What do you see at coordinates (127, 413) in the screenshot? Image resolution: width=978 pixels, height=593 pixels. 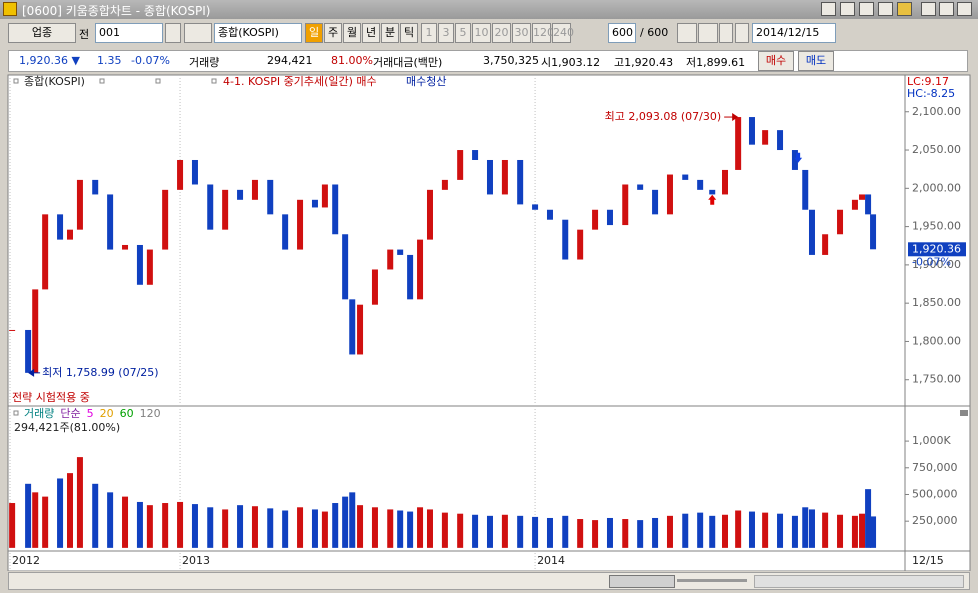 I see `legend-item: 60` at bounding box center [127, 413].